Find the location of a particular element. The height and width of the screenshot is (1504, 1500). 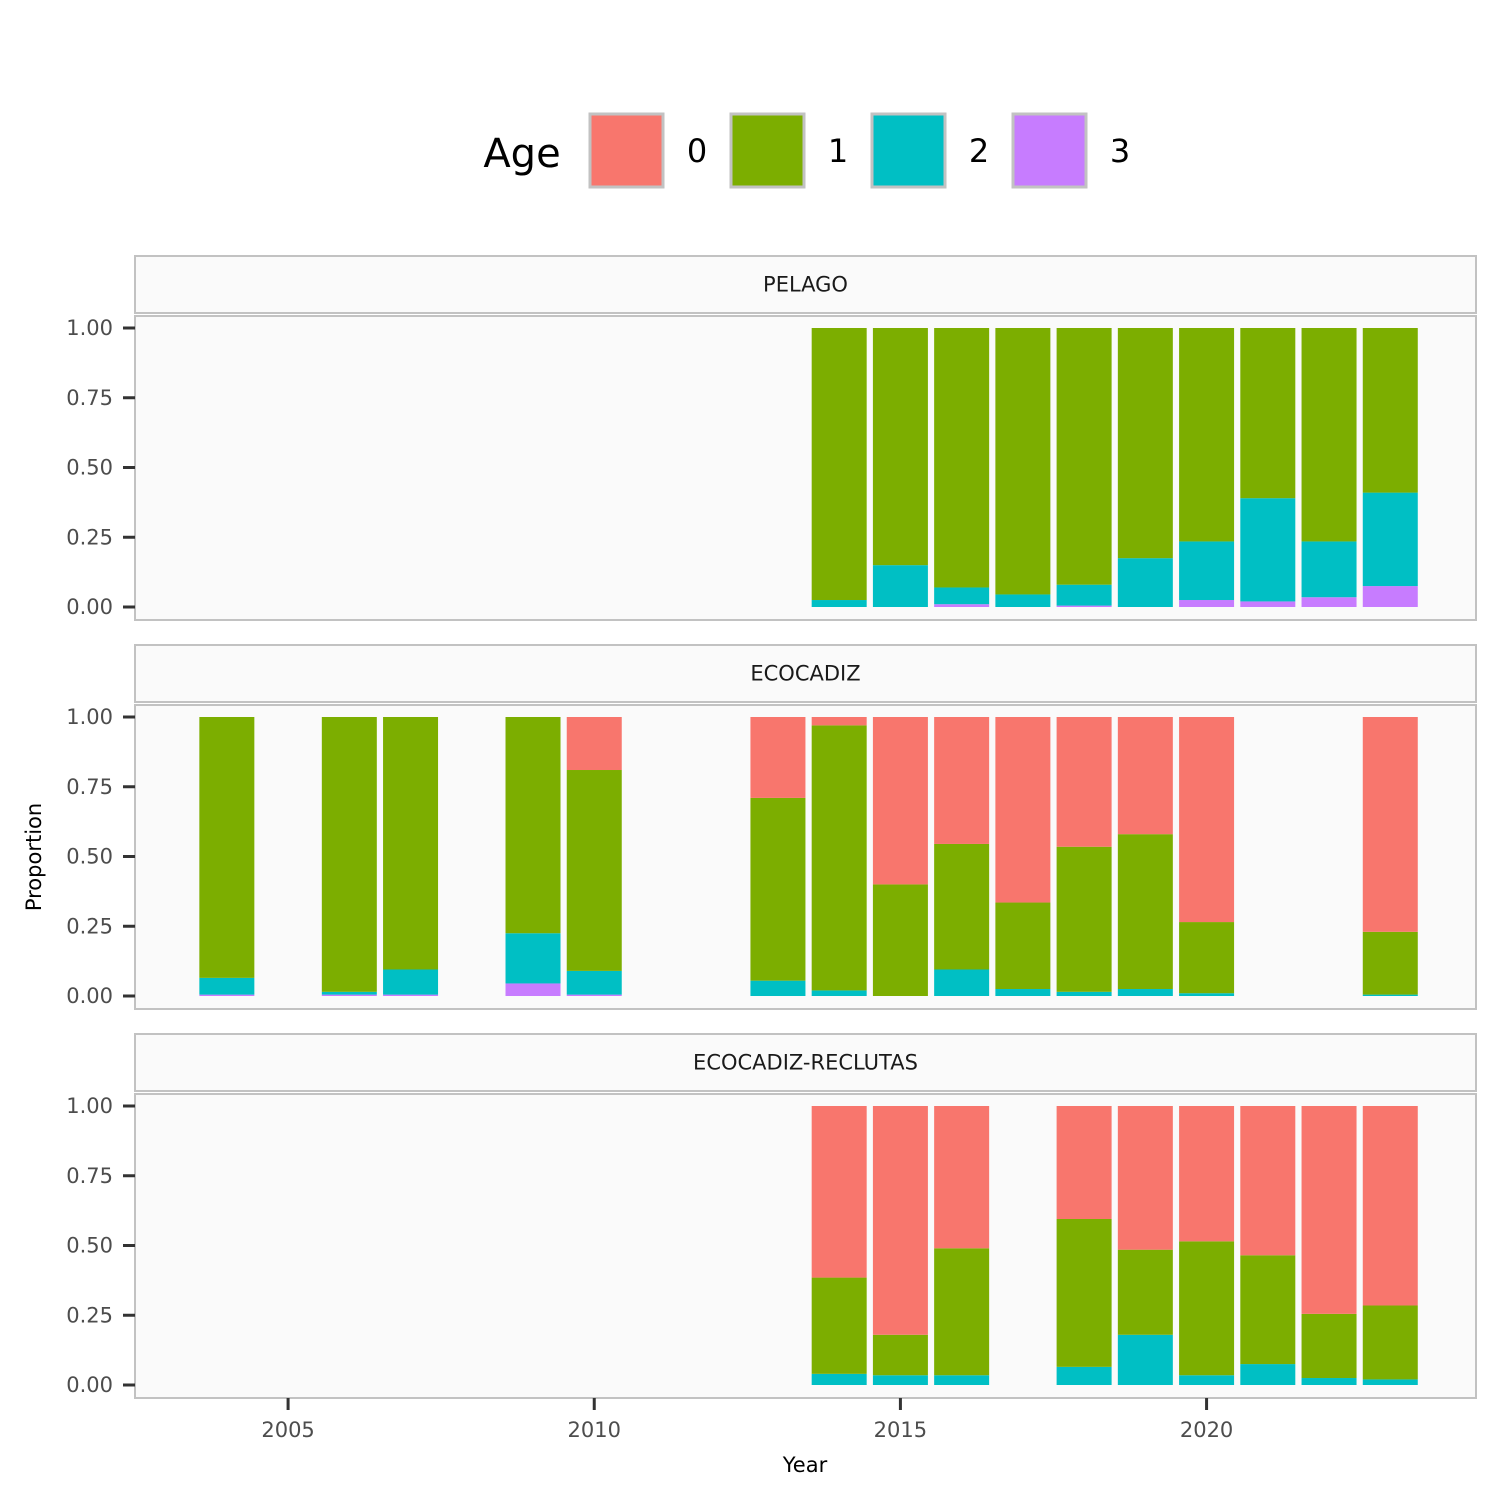

legend-label-0: 0 is located at coordinates (697, 151).